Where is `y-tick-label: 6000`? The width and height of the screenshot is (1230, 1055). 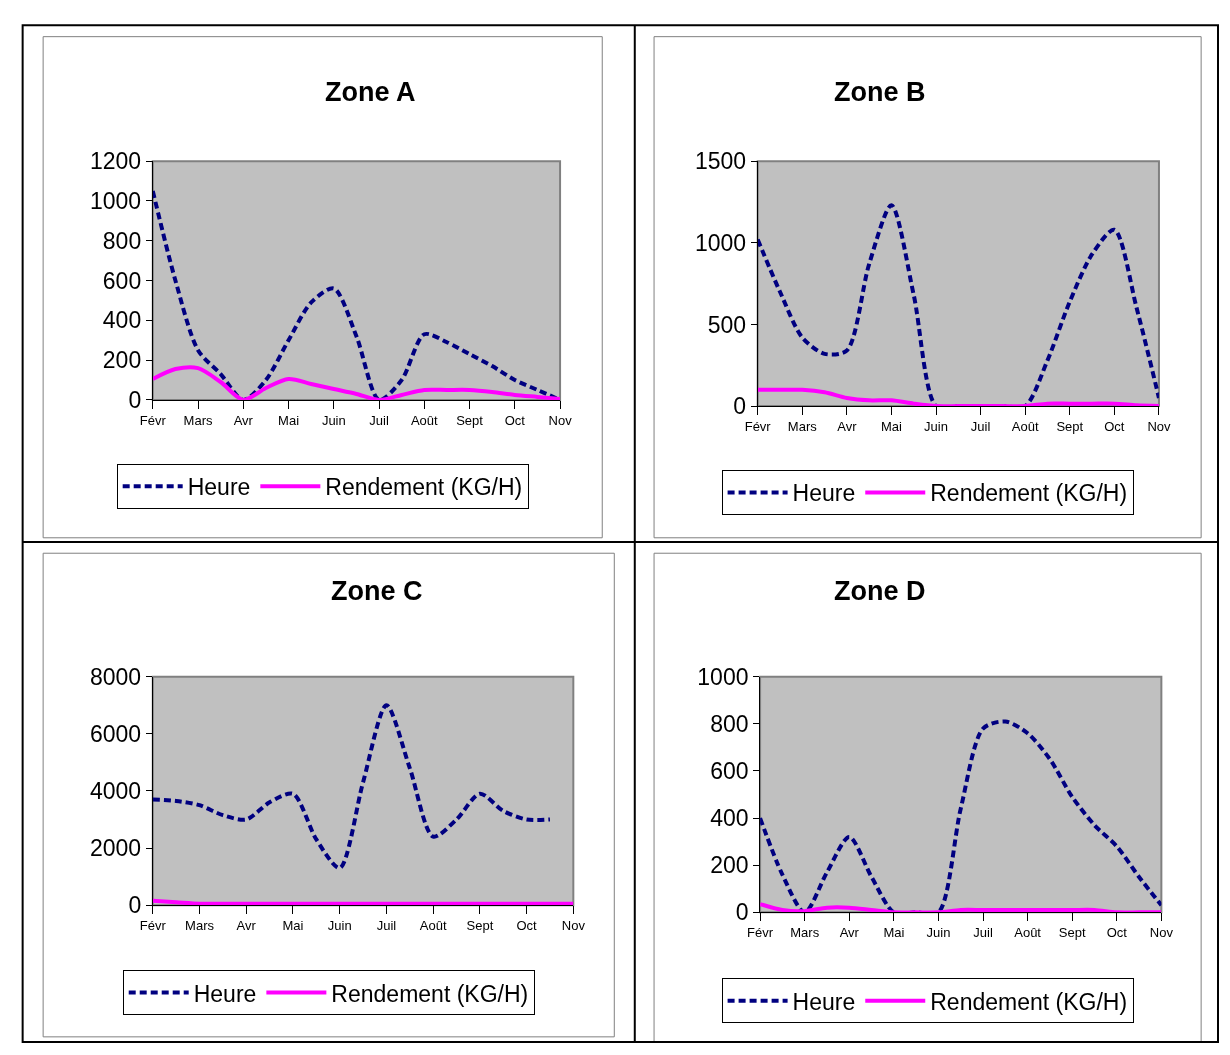 y-tick-label: 6000 is located at coordinates (116, 733).